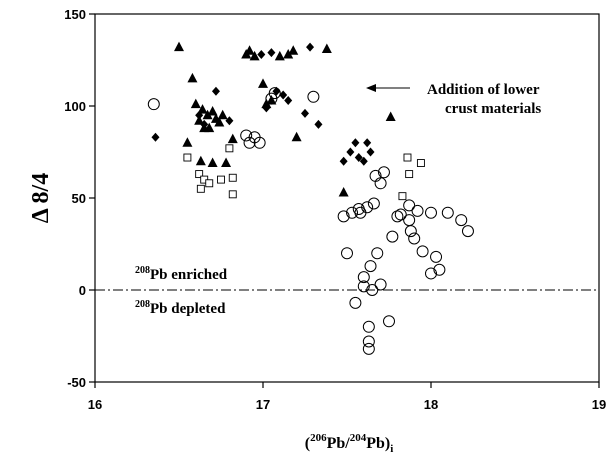 The height and width of the screenshot is (463, 606). I want to click on x-tick-label: 16, so click(95, 404).